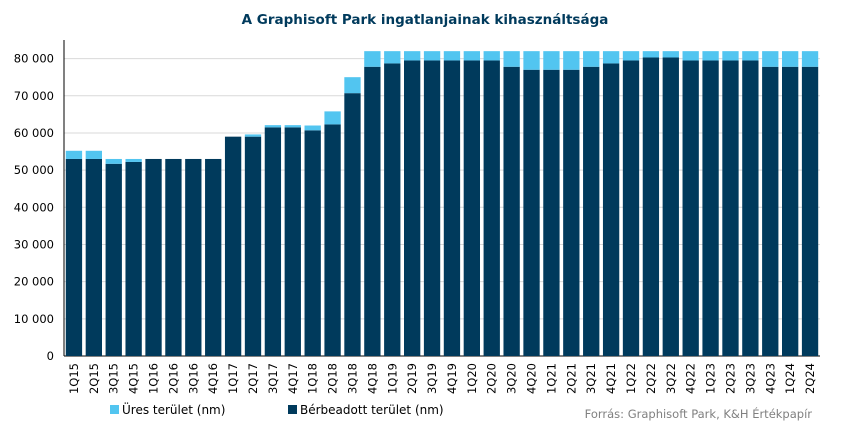  What do you see at coordinates (312, 243) in the screenshot?
I see `bar-leased-1Q18` at bounding box center [312, 243].